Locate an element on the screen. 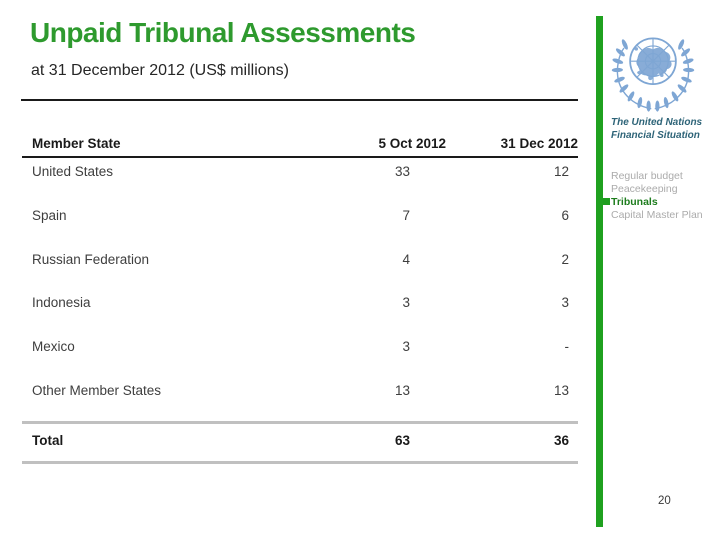  table-row: Mexico 3 - is located at coordinates (300, 355).